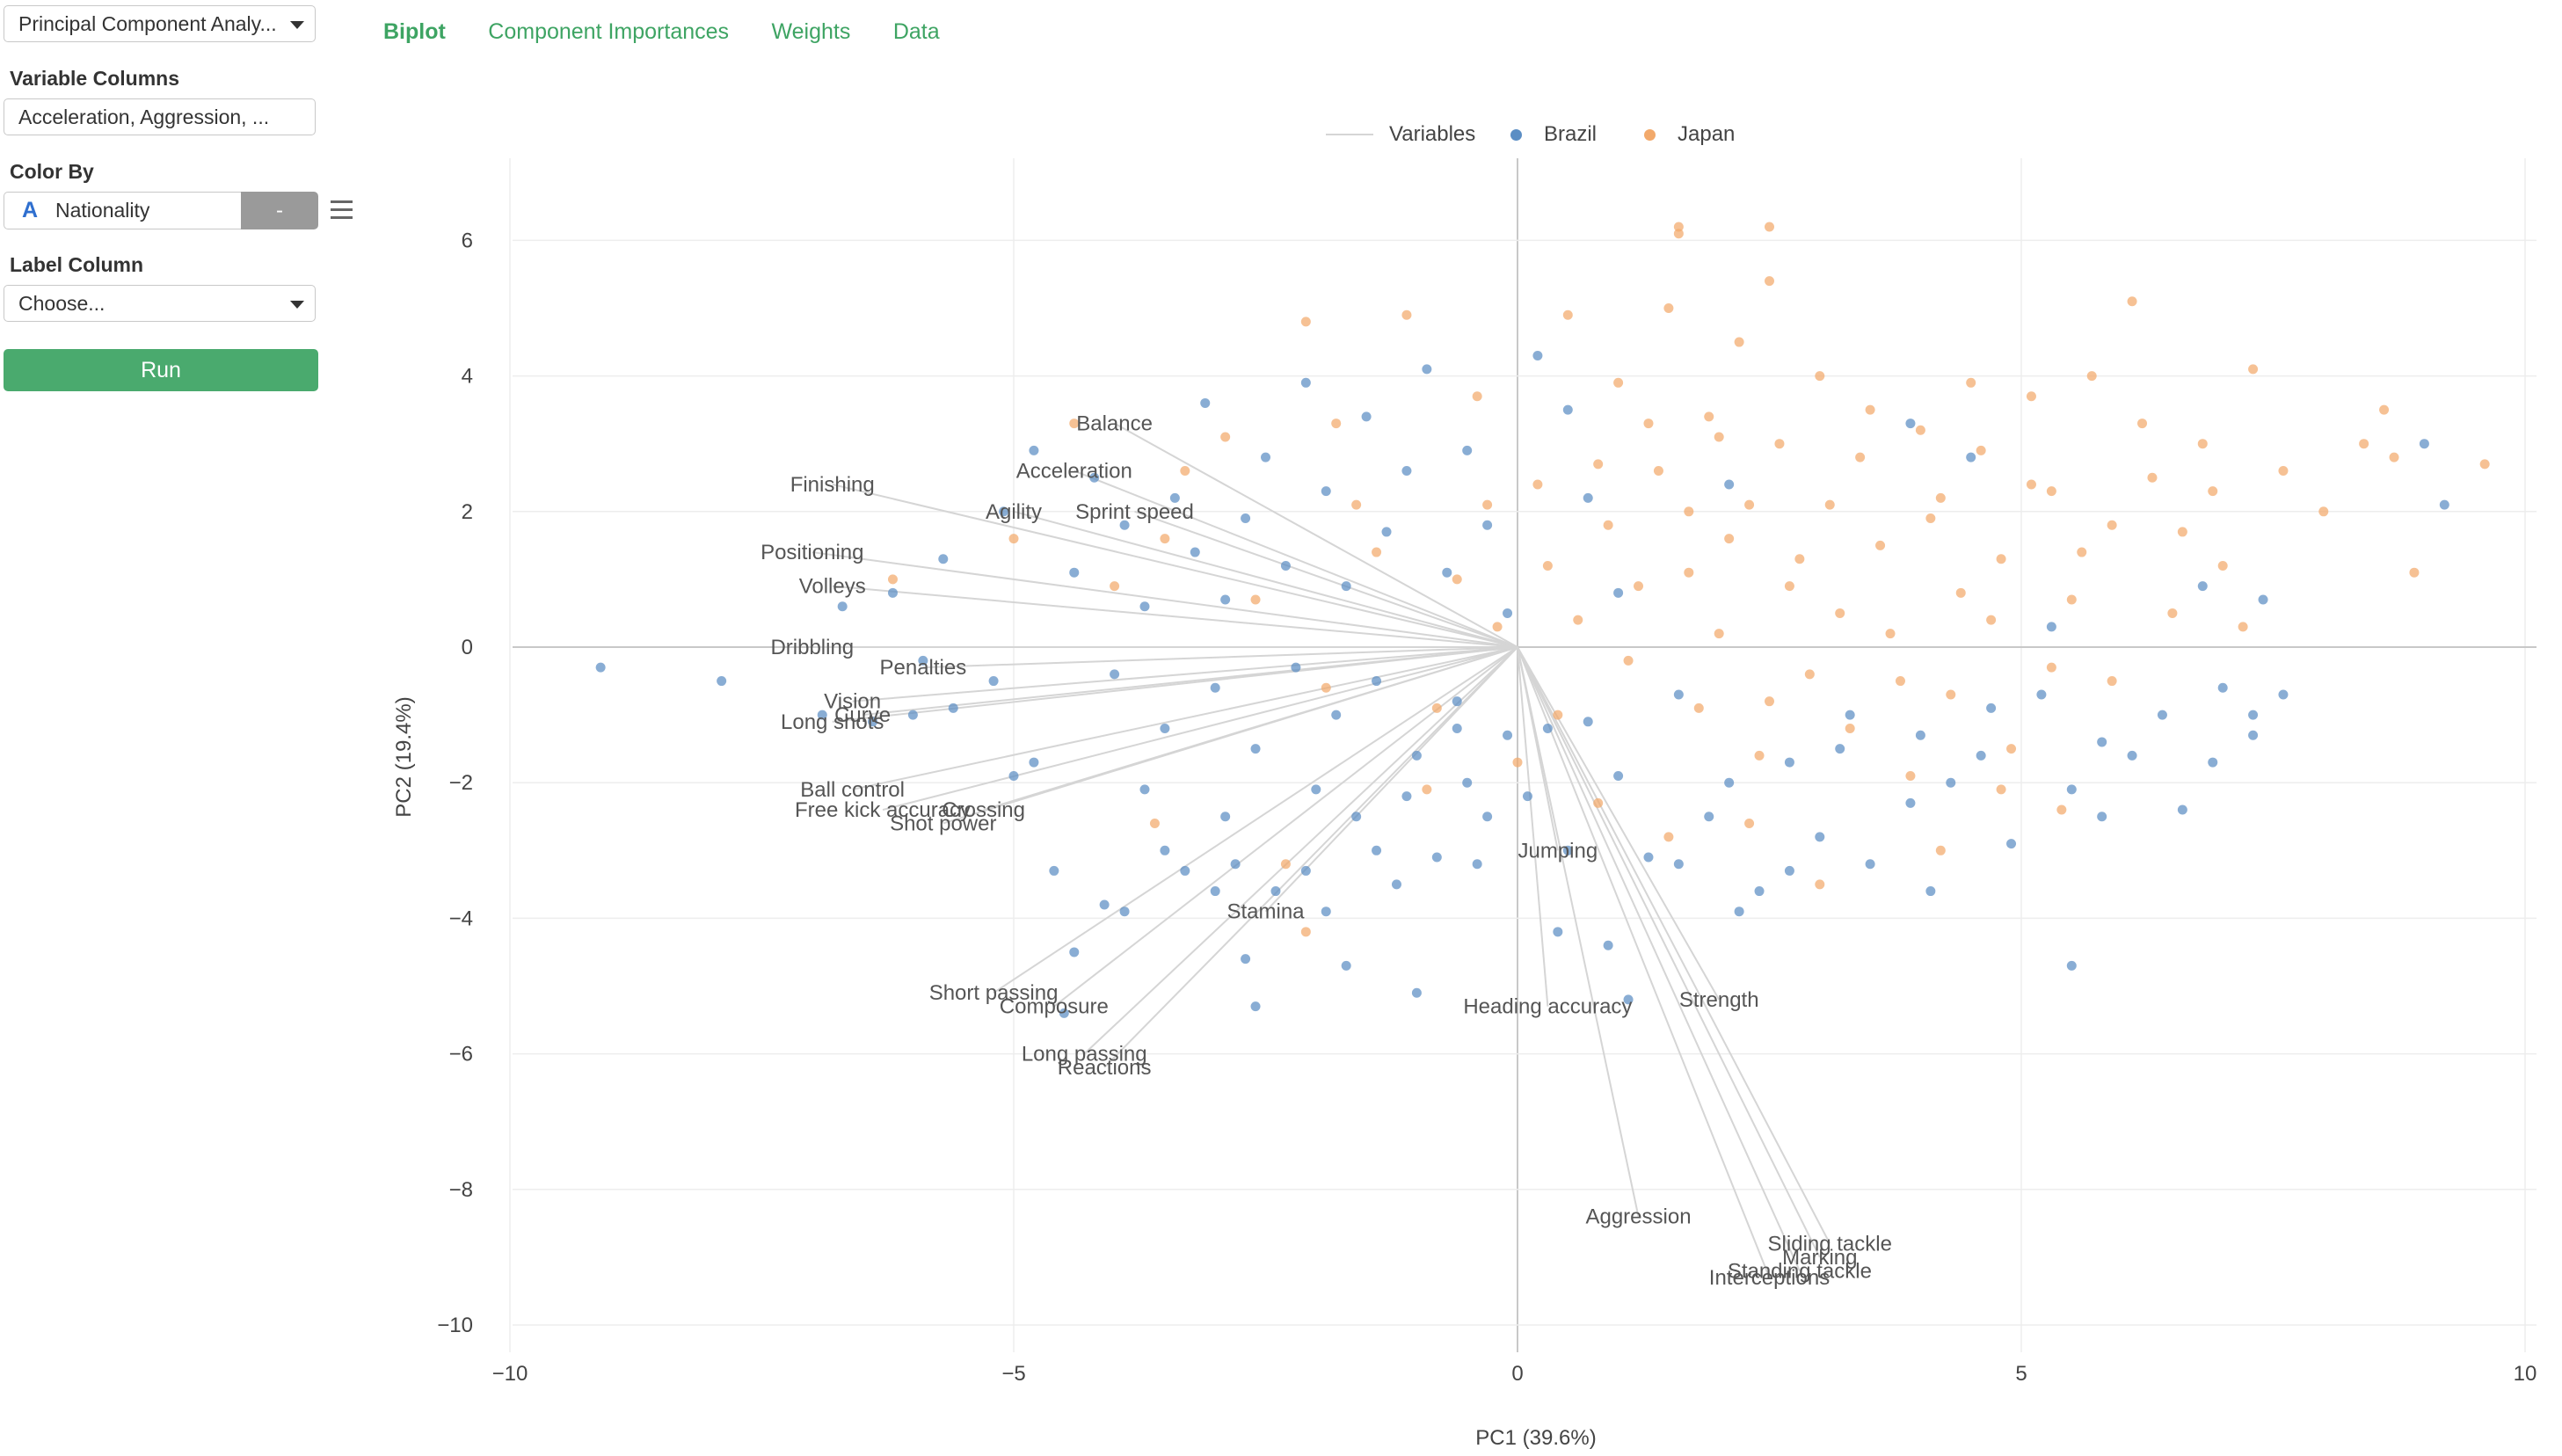 This screenshot has height=1456, width=2562. Describe the element at coordinates (161, 370) in the screenshot. I see `run-button: Run` at that location.